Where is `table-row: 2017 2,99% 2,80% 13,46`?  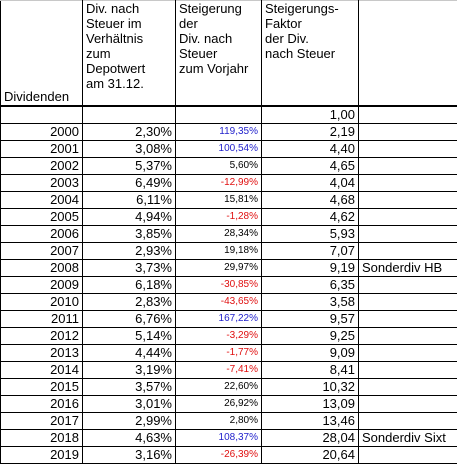 table-row: 2017 2,99% 2,80% 13,46 is located at coordinates (228, 421).